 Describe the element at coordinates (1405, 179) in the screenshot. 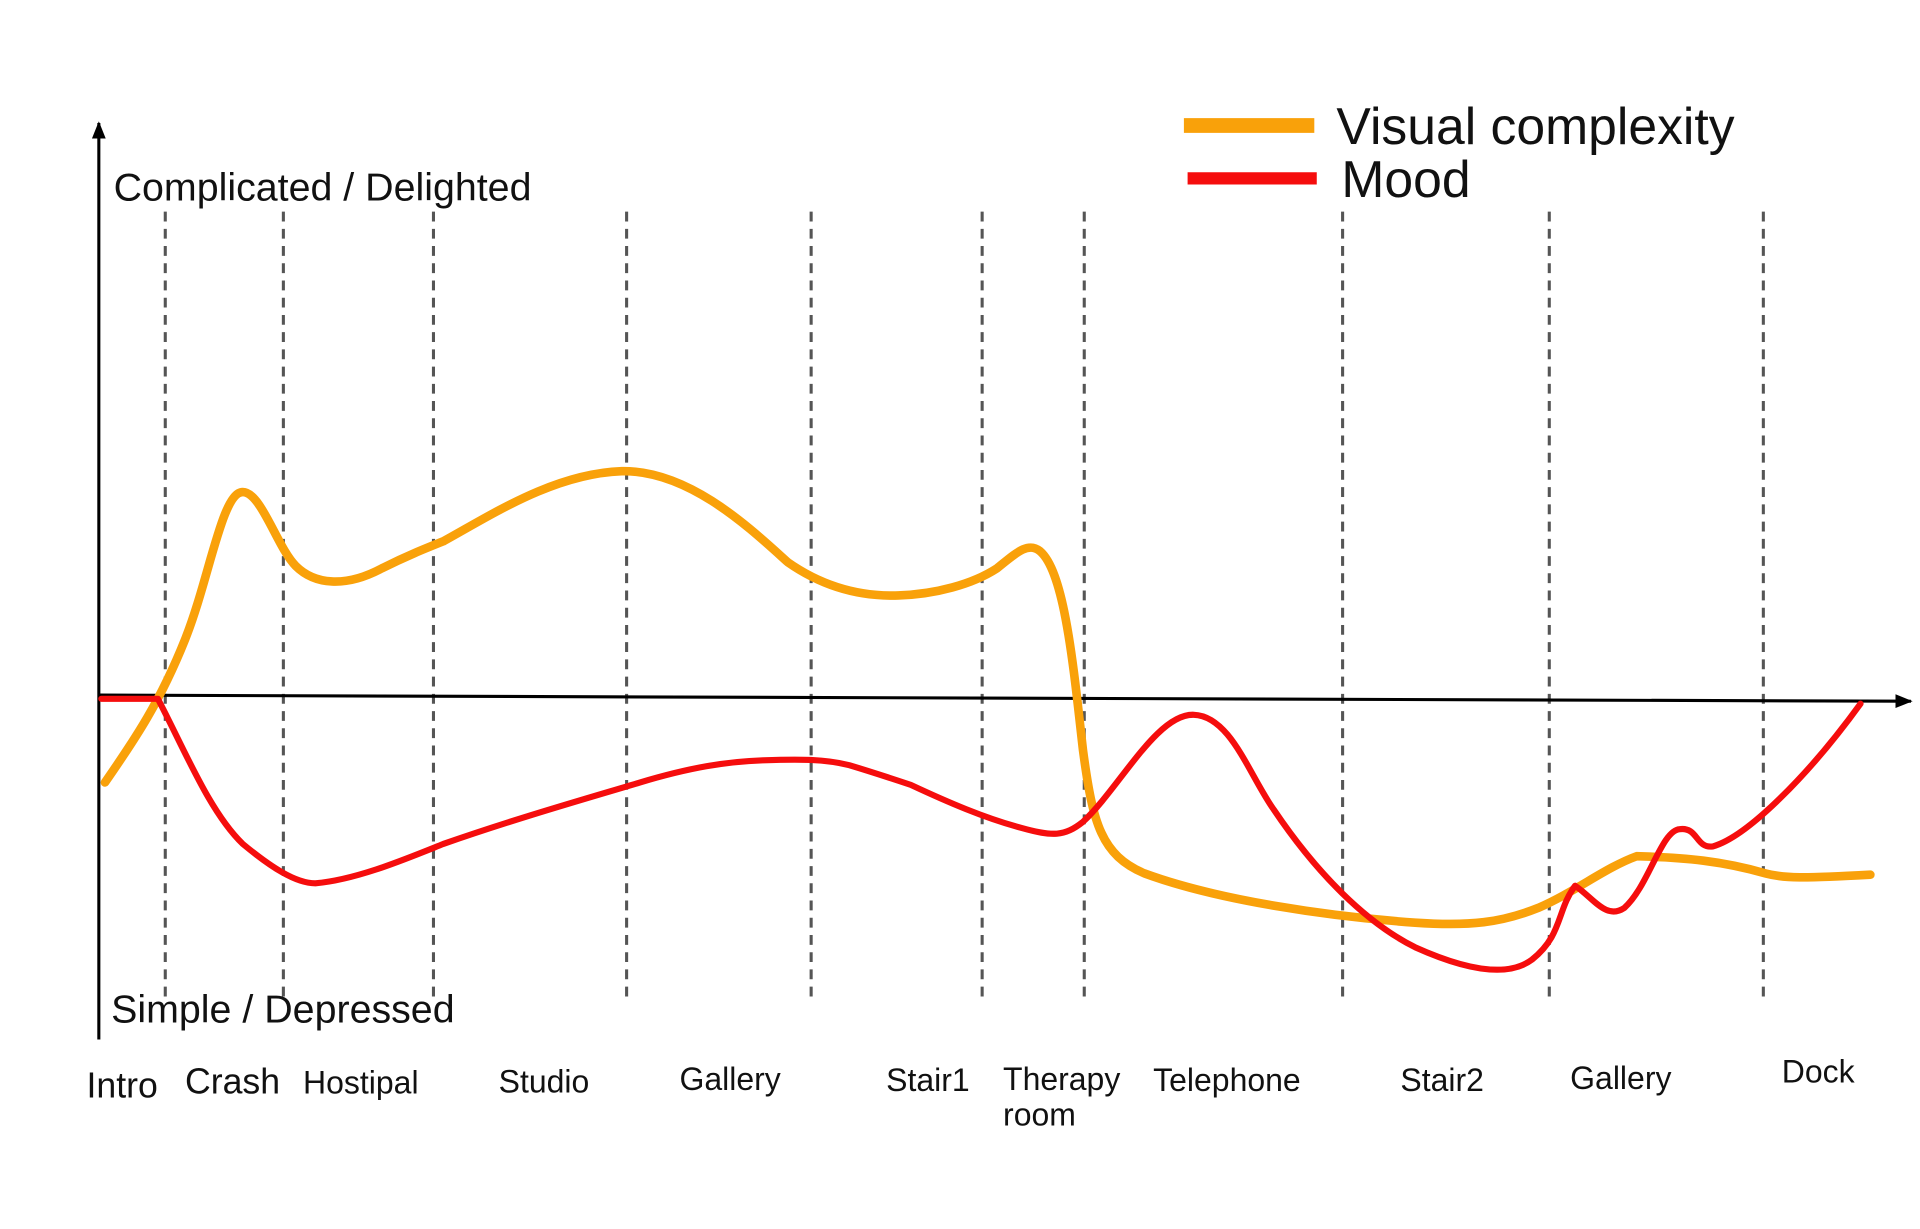

I see `legend-label: Mood` at that location.